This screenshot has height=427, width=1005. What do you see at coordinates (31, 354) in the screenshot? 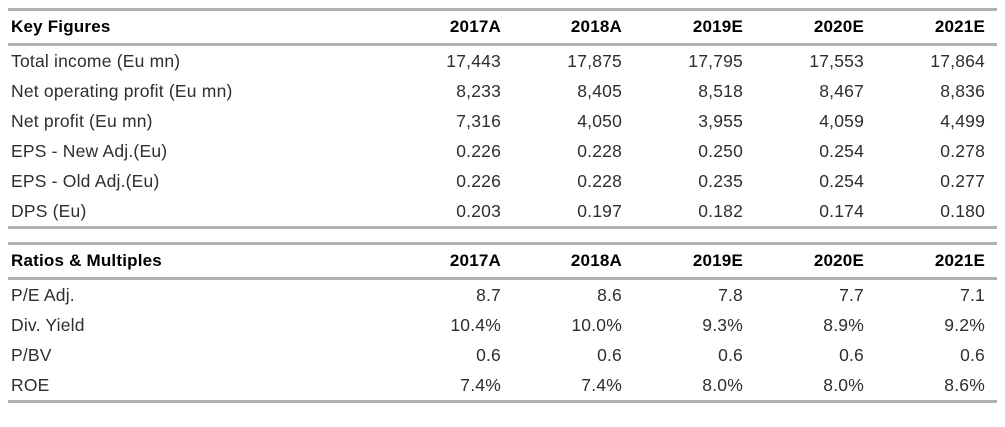
I see `row-label: P/BV` at bounding box center [31, 354].